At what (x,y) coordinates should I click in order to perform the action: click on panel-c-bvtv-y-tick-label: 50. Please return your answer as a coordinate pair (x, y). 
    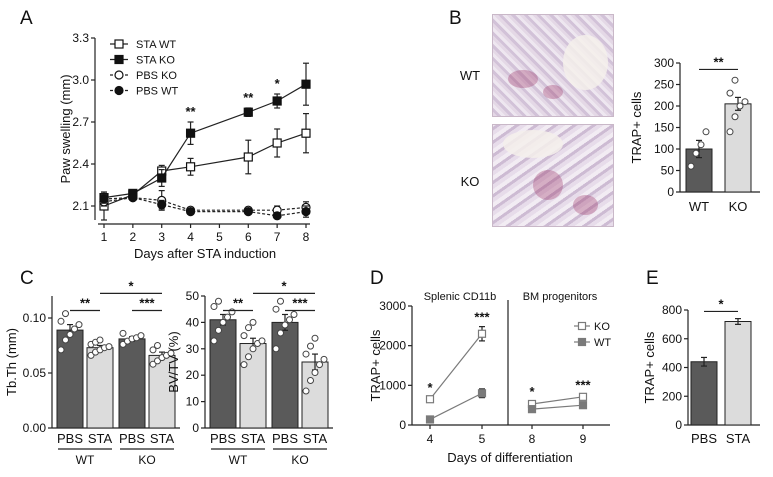
    Looking at the image, I should click on (193, 296).